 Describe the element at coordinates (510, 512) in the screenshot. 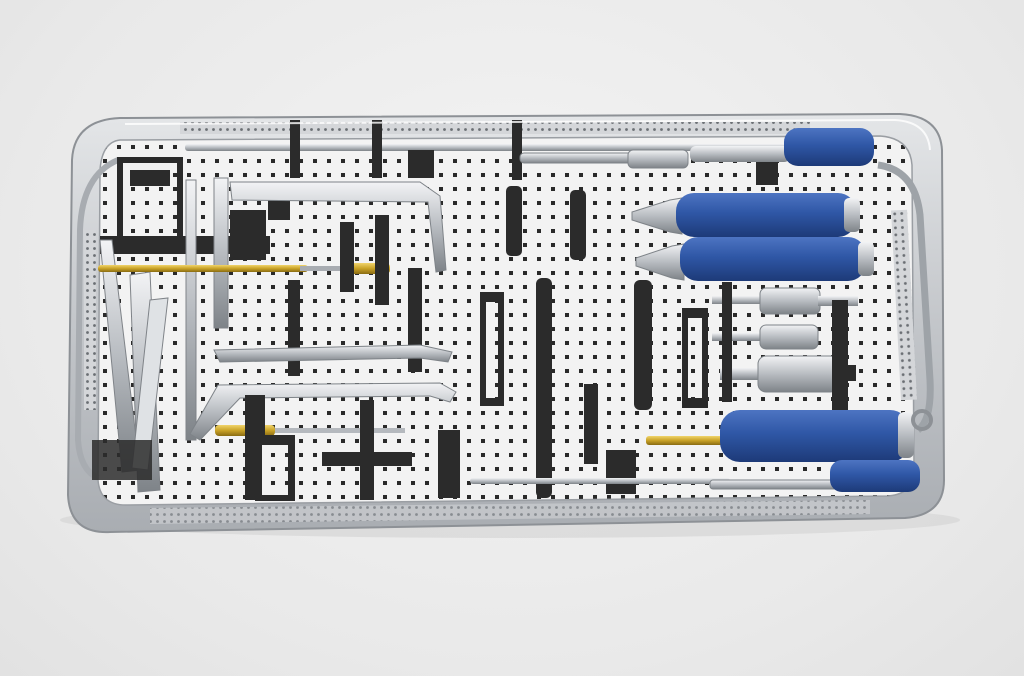

I see `tray-front-band` at that location.